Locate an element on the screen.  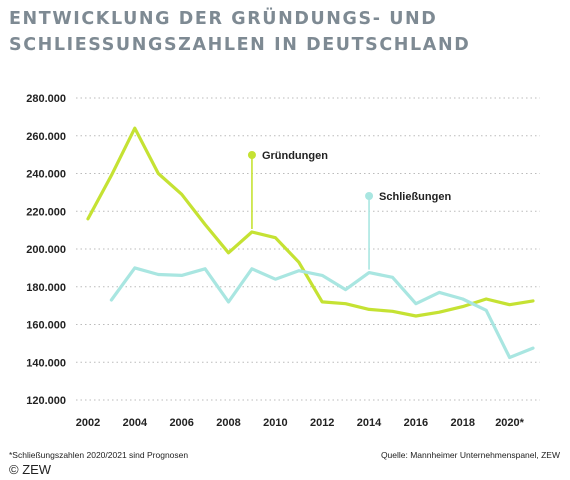
y-tick-label: 180.000 is located at coordinates (46, 288).